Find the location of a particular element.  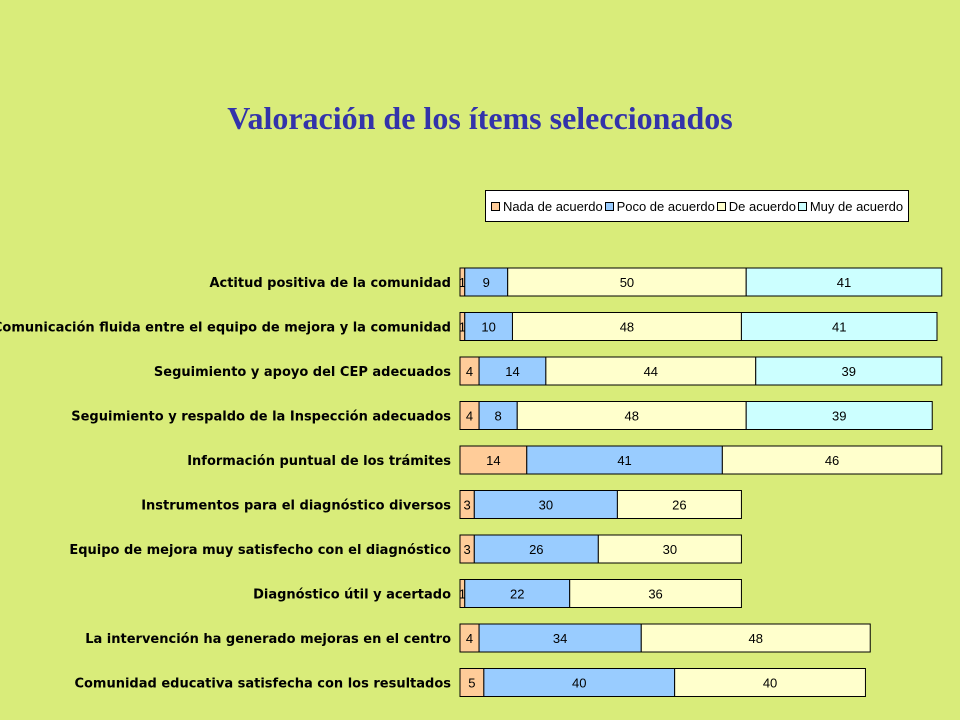

value-label-poco-de-acuerdo-equipo-de-mejora-muy-satisfecho-con-el-diagnostico: 26 is located at coordinates (536, 549).